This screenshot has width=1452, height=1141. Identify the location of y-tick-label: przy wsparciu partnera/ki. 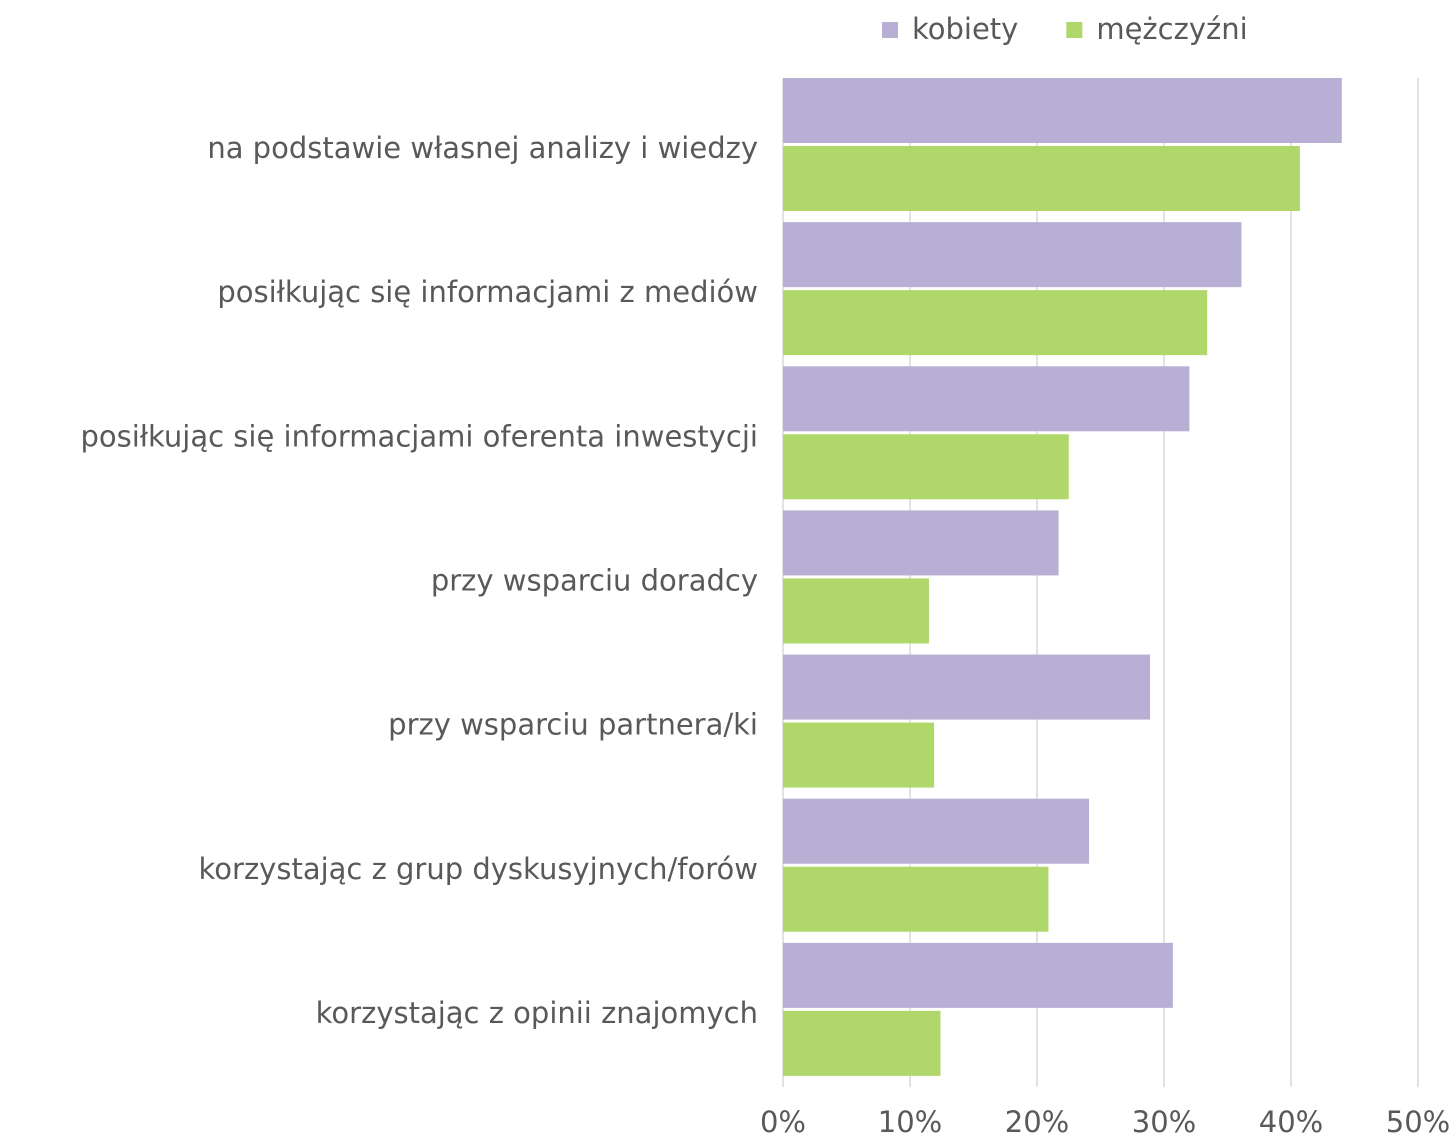
(573, 725).